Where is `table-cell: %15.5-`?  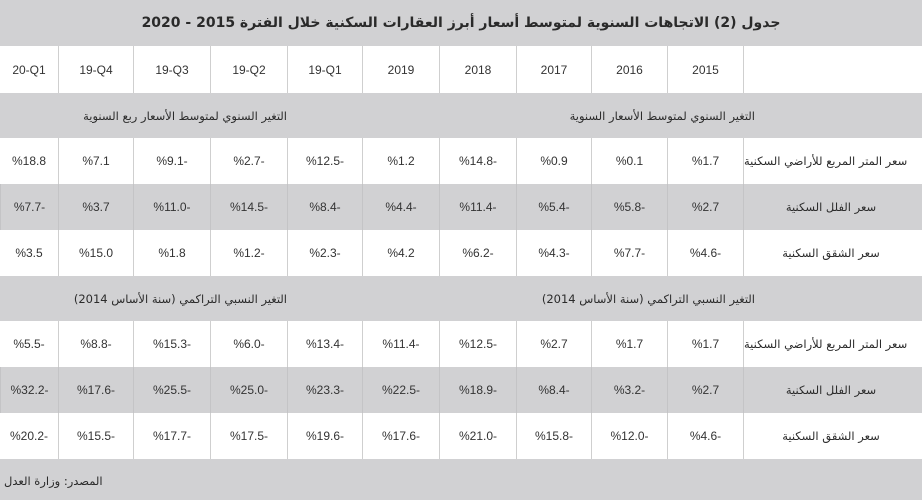 table-cell: %15.5- is located at coordinates (95, 436).